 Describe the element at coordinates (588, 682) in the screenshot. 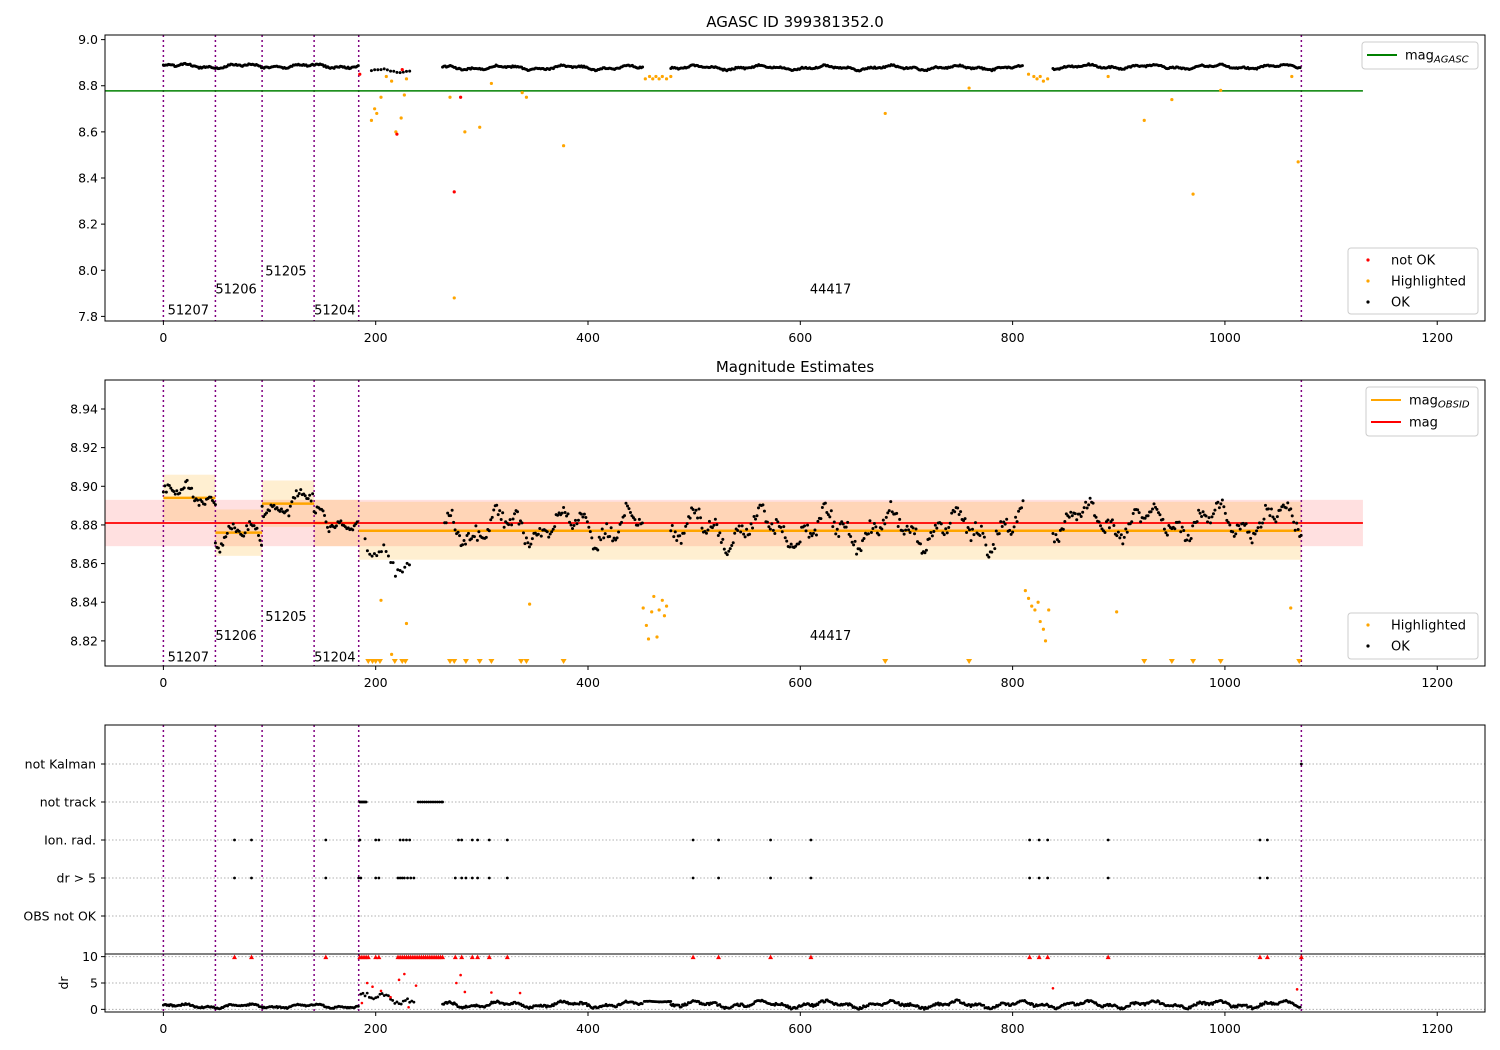

I see `x-tick-label: 400` at that location.